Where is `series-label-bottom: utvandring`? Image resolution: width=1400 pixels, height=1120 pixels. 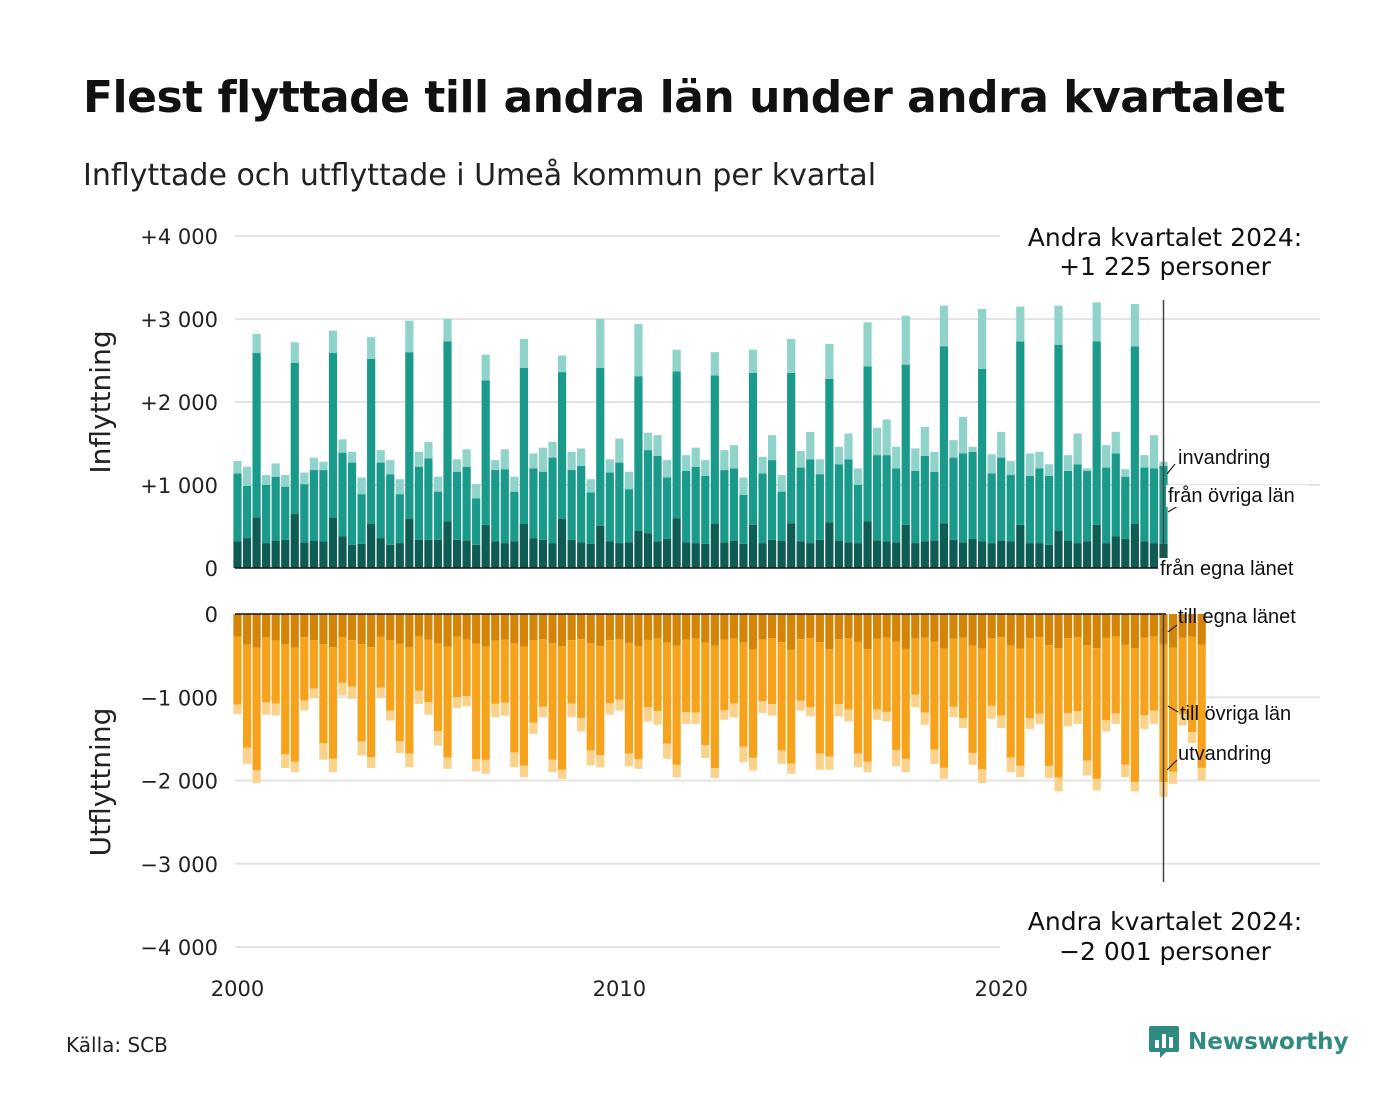 series-label-bottom: utvandring is located at coordinates (1224, 754).